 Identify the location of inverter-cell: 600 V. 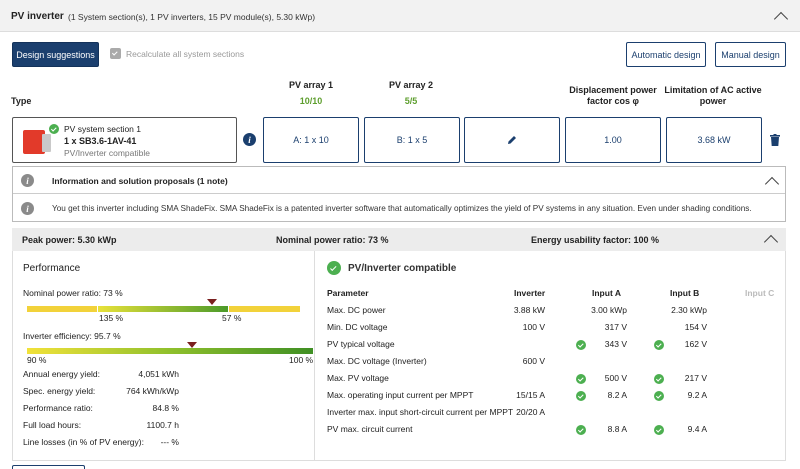
(533, 361).